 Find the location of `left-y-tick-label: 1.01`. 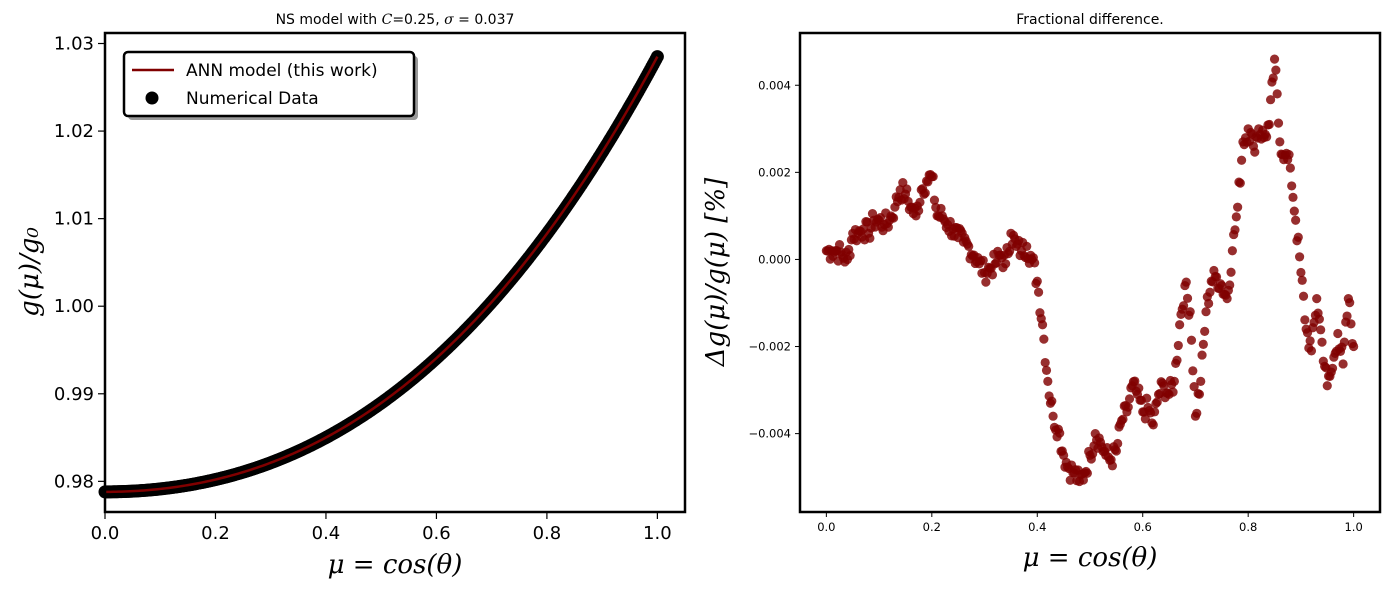

left-y-tick-label: 1.01 is located at coordinates (74, 219).